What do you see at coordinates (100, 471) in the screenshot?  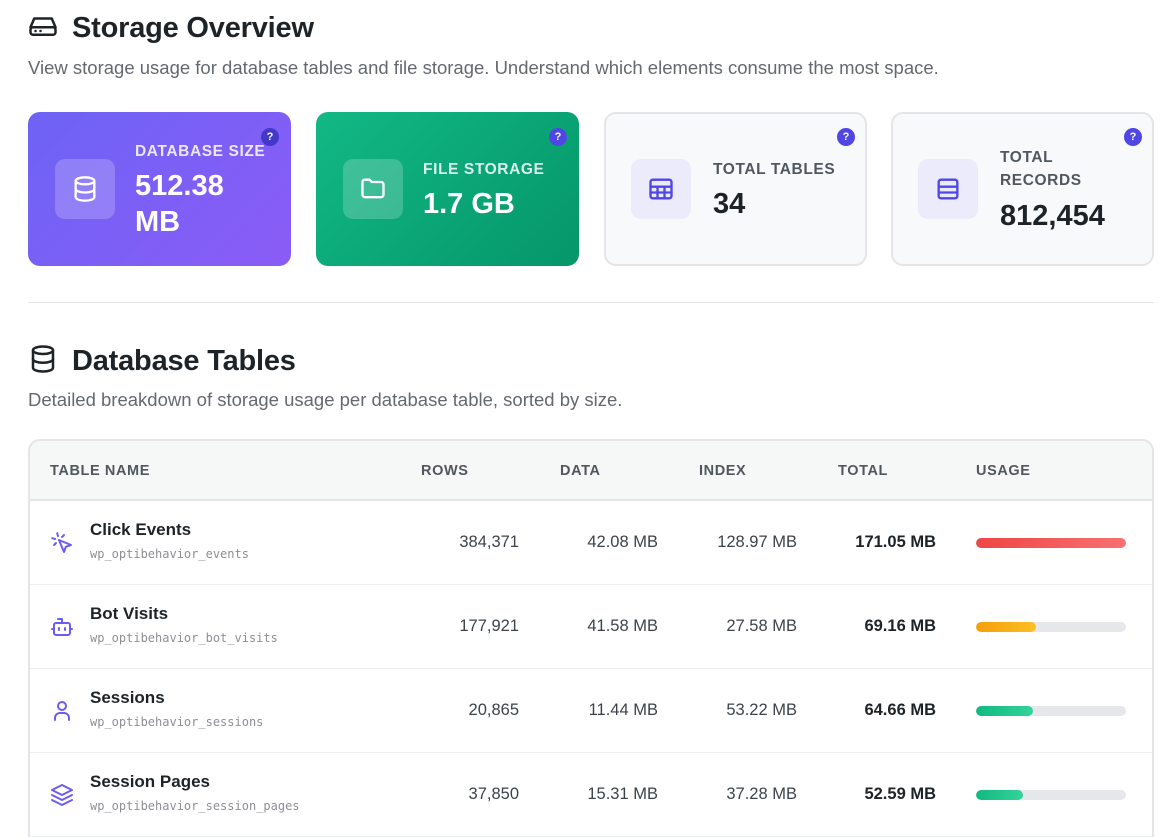 I see `column-header-table-name: TABLE NAME` at bounding box center [100, 471].